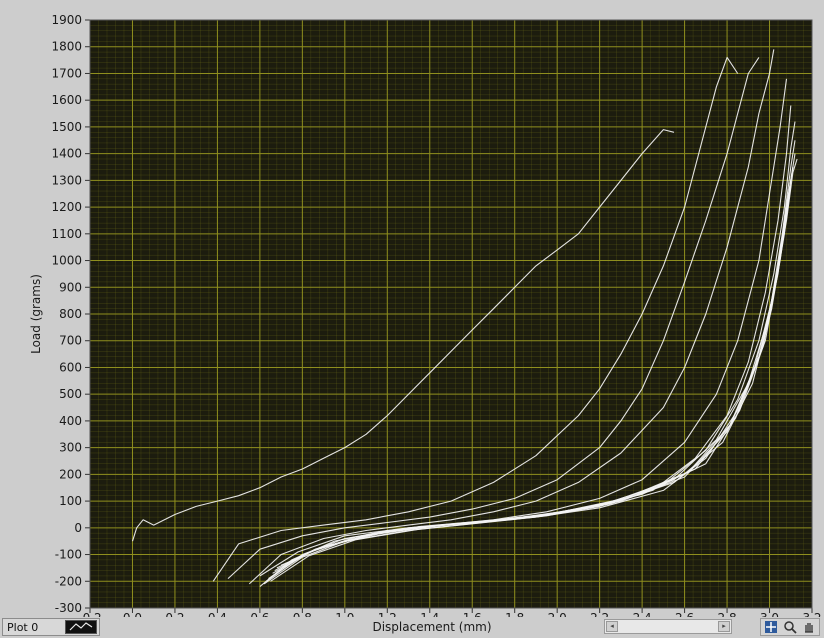 The image size is (824, 638). Describe the element at coordinates (70, 448) in the screenshot. I see `y-tick-label: 300` at that location.